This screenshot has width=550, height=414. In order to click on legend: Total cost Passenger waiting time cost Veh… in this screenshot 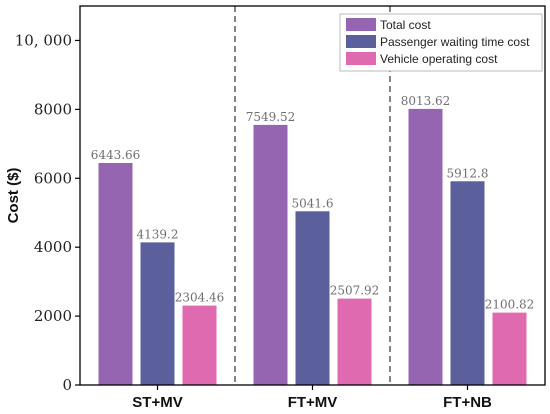, I will do `click(441, 42)`.